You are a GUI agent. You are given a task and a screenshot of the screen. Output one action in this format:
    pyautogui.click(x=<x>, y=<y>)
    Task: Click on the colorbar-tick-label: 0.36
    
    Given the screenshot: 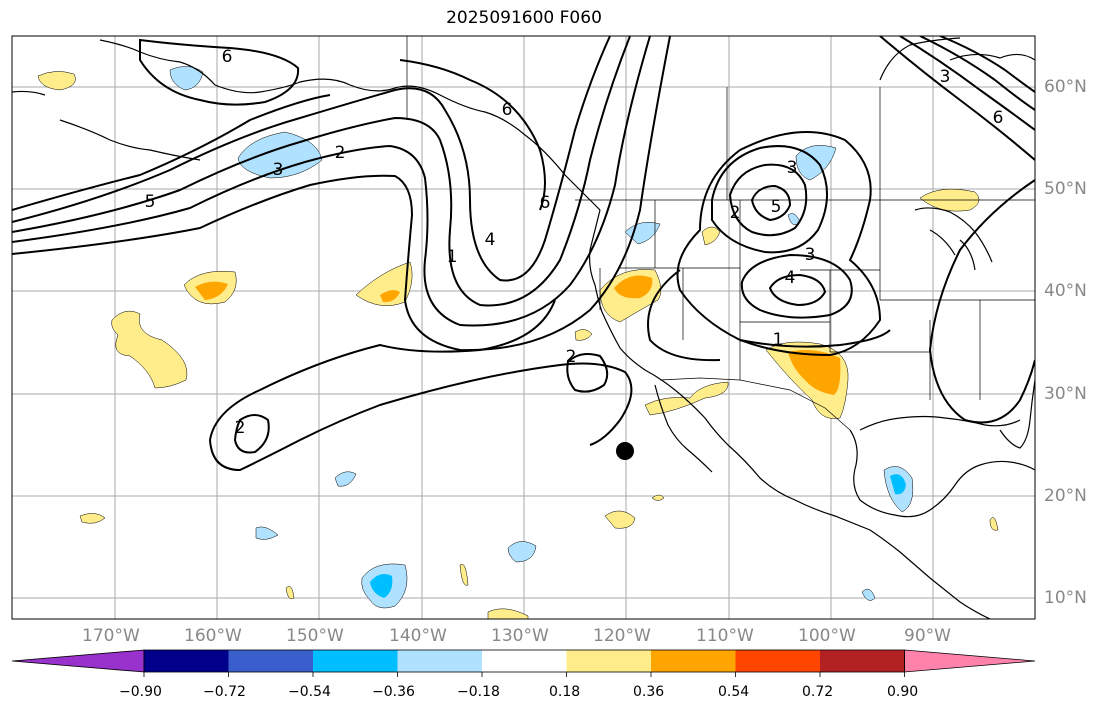 What is the action you would take?
    pyautogui.click(x=649, y=692)
    